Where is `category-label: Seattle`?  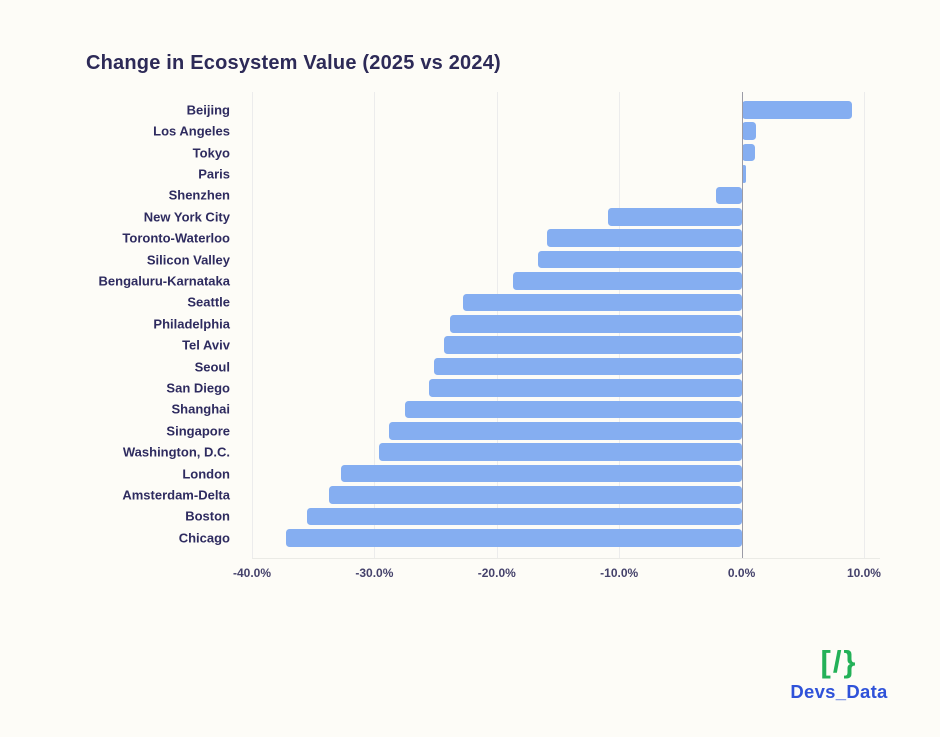
category-label: Seattle is located at coordinates (208, 302).